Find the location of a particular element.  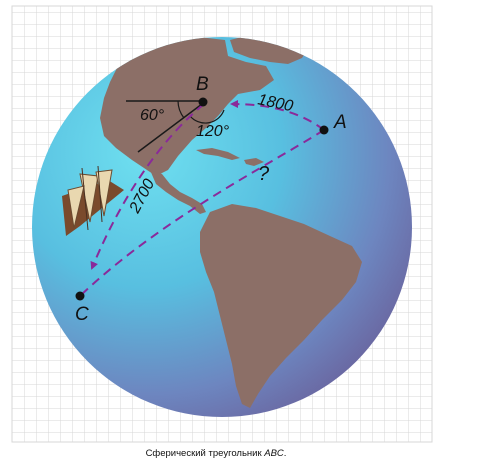

label-a: A is located at coordinates (340, 122).